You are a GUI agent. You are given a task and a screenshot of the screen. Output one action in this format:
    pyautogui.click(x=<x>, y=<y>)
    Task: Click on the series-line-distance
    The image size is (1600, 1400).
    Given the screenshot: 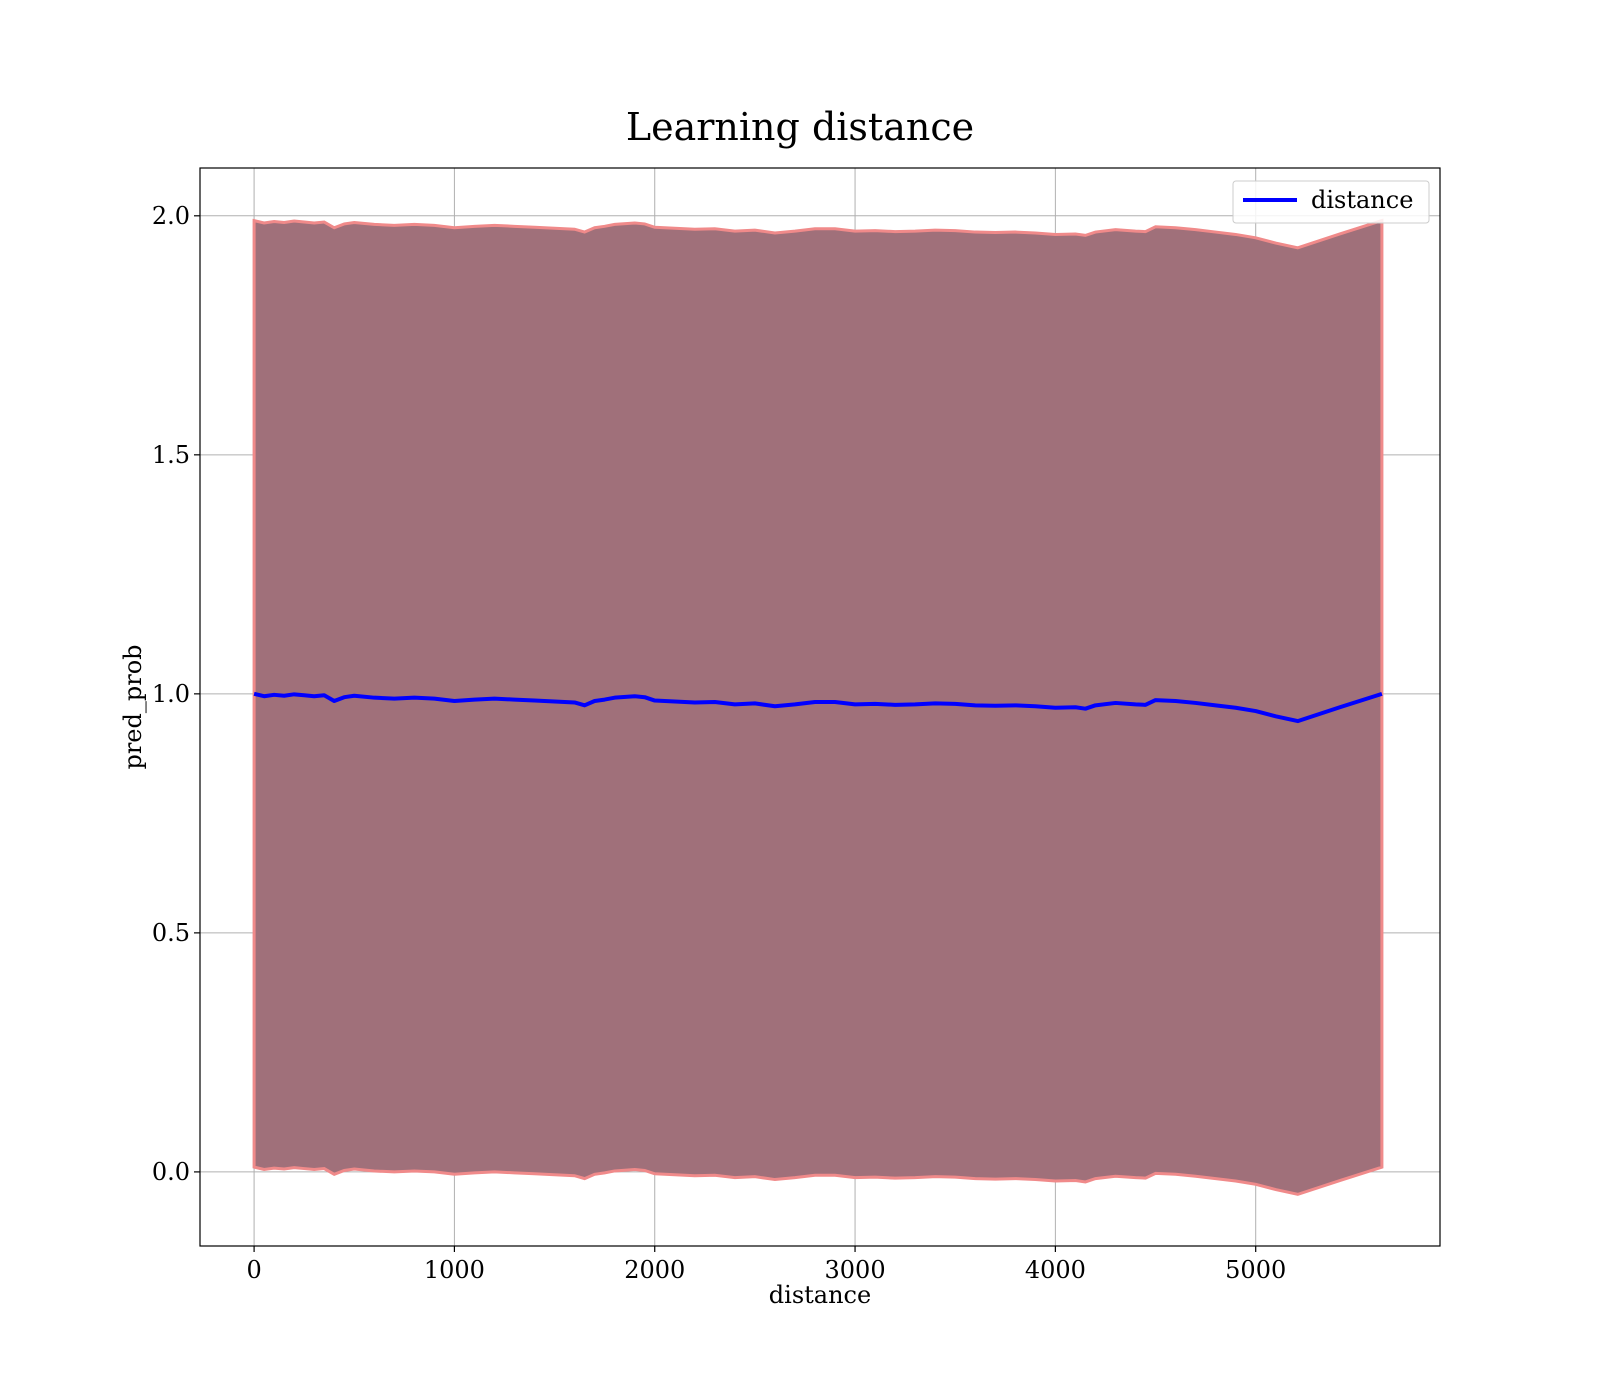 What is the action you would take?
    pyautogui.click(x=818, y=707)
    